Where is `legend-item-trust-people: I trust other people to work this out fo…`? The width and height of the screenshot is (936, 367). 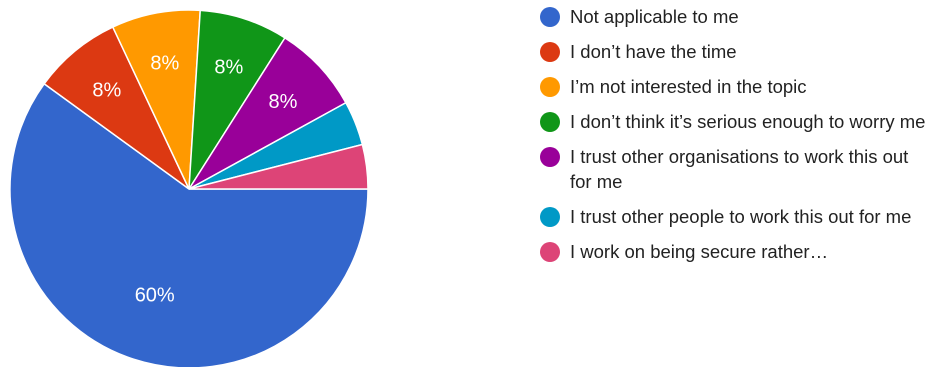
legend-item-trust-people: I trust other people to work this out fo… is located at coordinates (735, 216).